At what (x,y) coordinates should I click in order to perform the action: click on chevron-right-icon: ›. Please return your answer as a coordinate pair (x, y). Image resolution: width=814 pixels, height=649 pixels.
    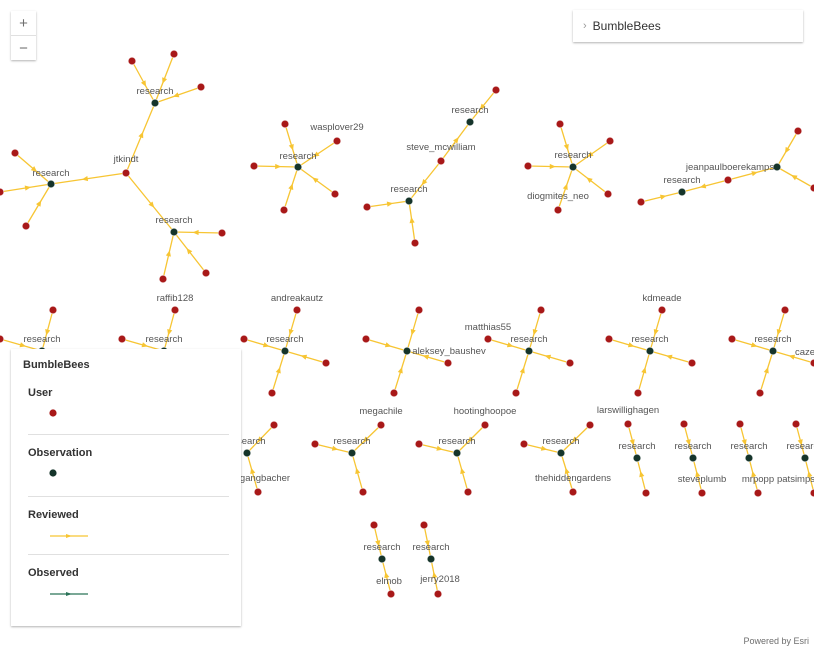
    Looking at the image, I should click on (585, 26).